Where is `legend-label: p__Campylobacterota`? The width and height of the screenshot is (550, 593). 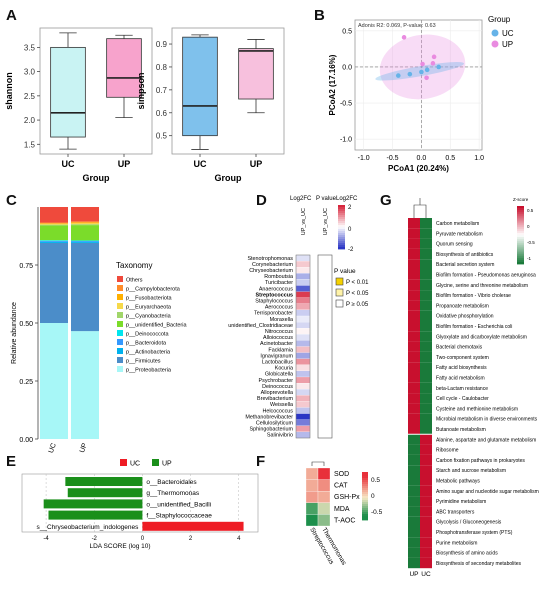 legend-label: p__Campylobacterota is located at coordinates (153, 290).